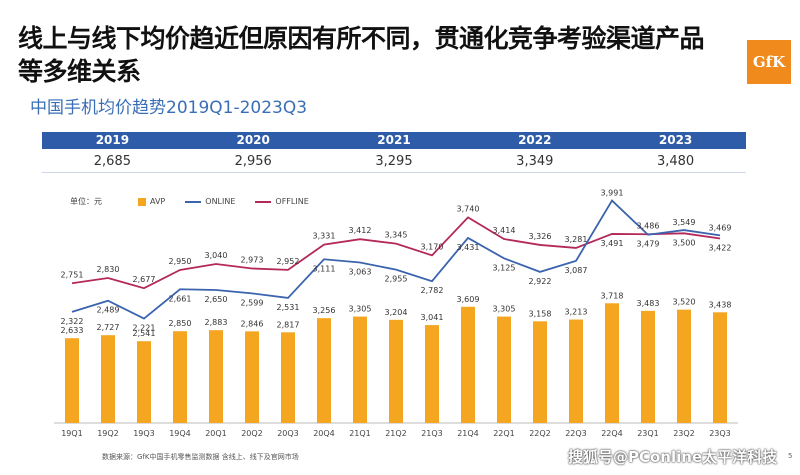 Image resolution: width=800 pixels, height=475 pixels. I want to click on legend-item-online: ONLINE, so click(210, 201).